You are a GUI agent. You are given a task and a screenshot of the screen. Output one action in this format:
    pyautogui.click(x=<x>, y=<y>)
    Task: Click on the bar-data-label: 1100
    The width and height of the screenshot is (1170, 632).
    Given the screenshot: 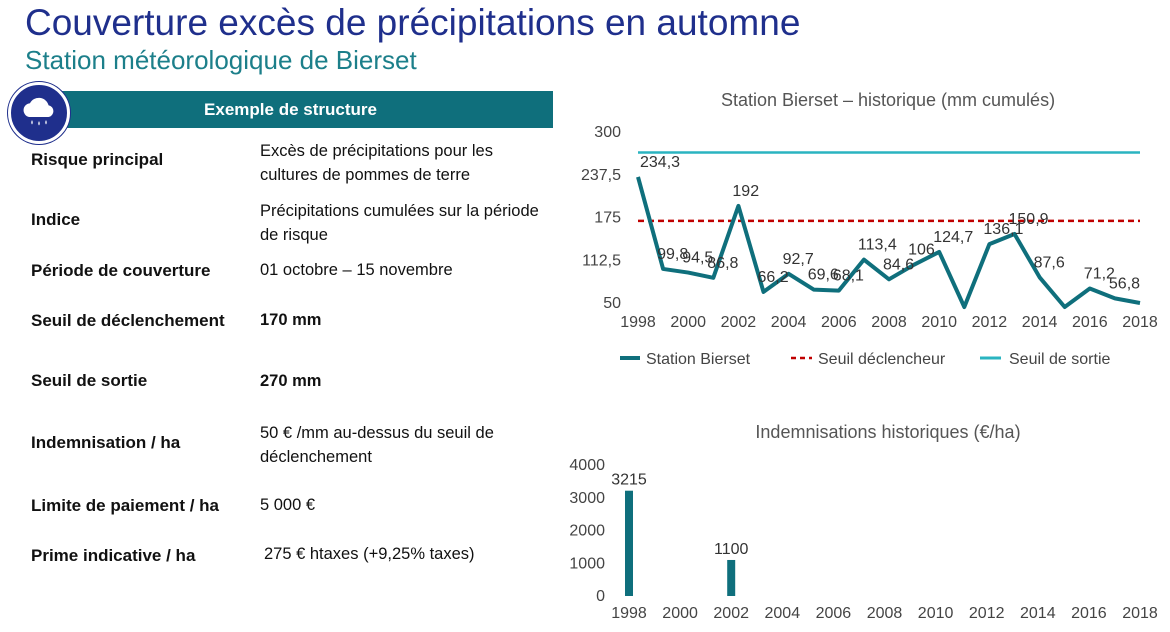 What is the action you would take?
    pyautogui.click(x=731, y=549)
    